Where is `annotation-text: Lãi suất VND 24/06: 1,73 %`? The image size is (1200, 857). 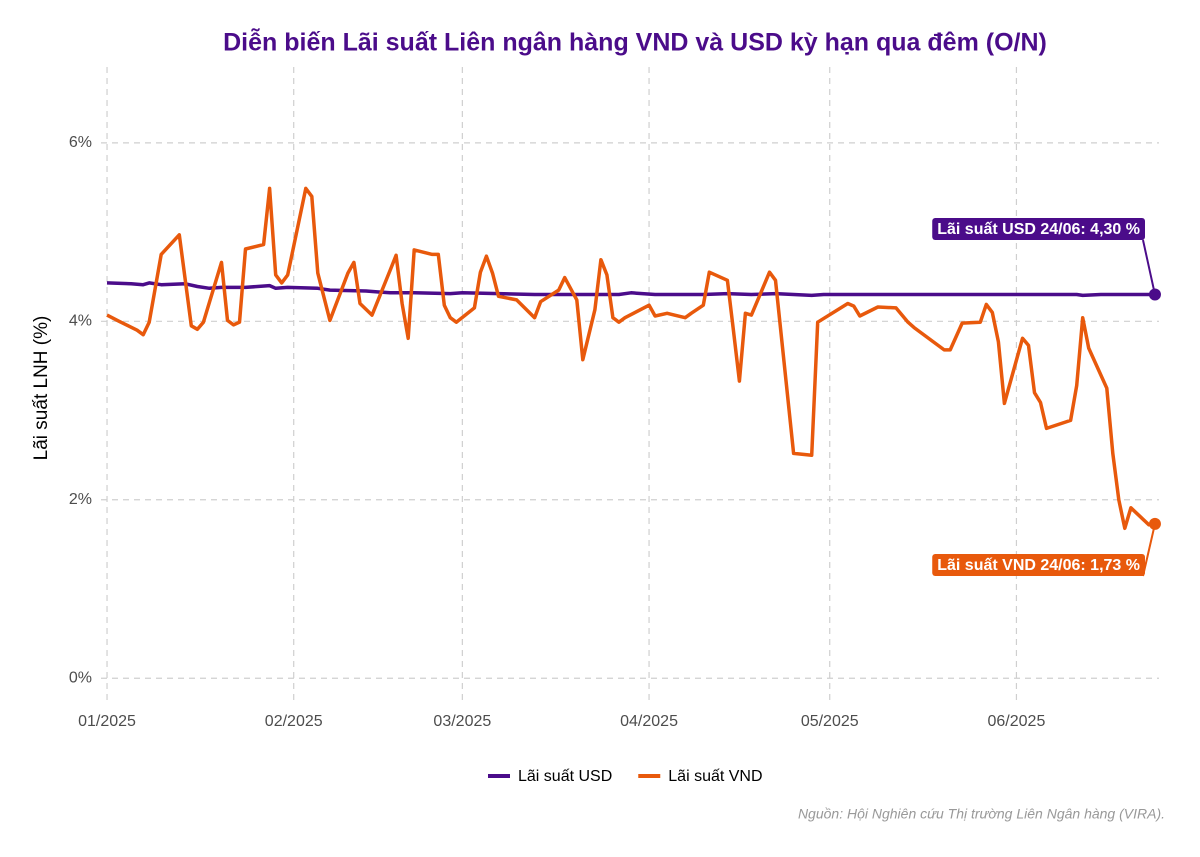 annotation-text: Lãi suất VND 24/06: 1,73 % is located at coordinates (1038, 565).